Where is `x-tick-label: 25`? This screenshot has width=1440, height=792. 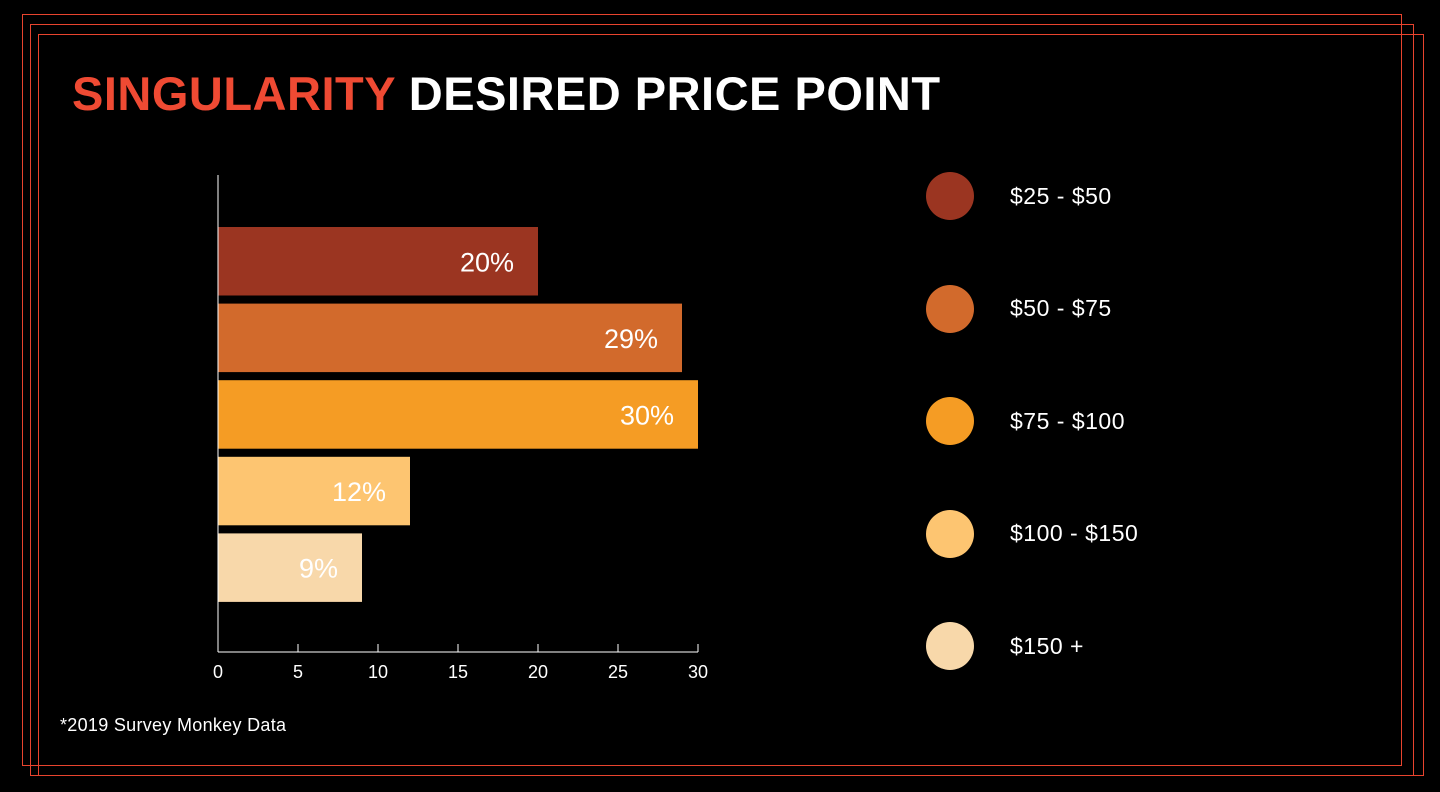 x-tick-label: 25 is located at coordinates (618, 672).